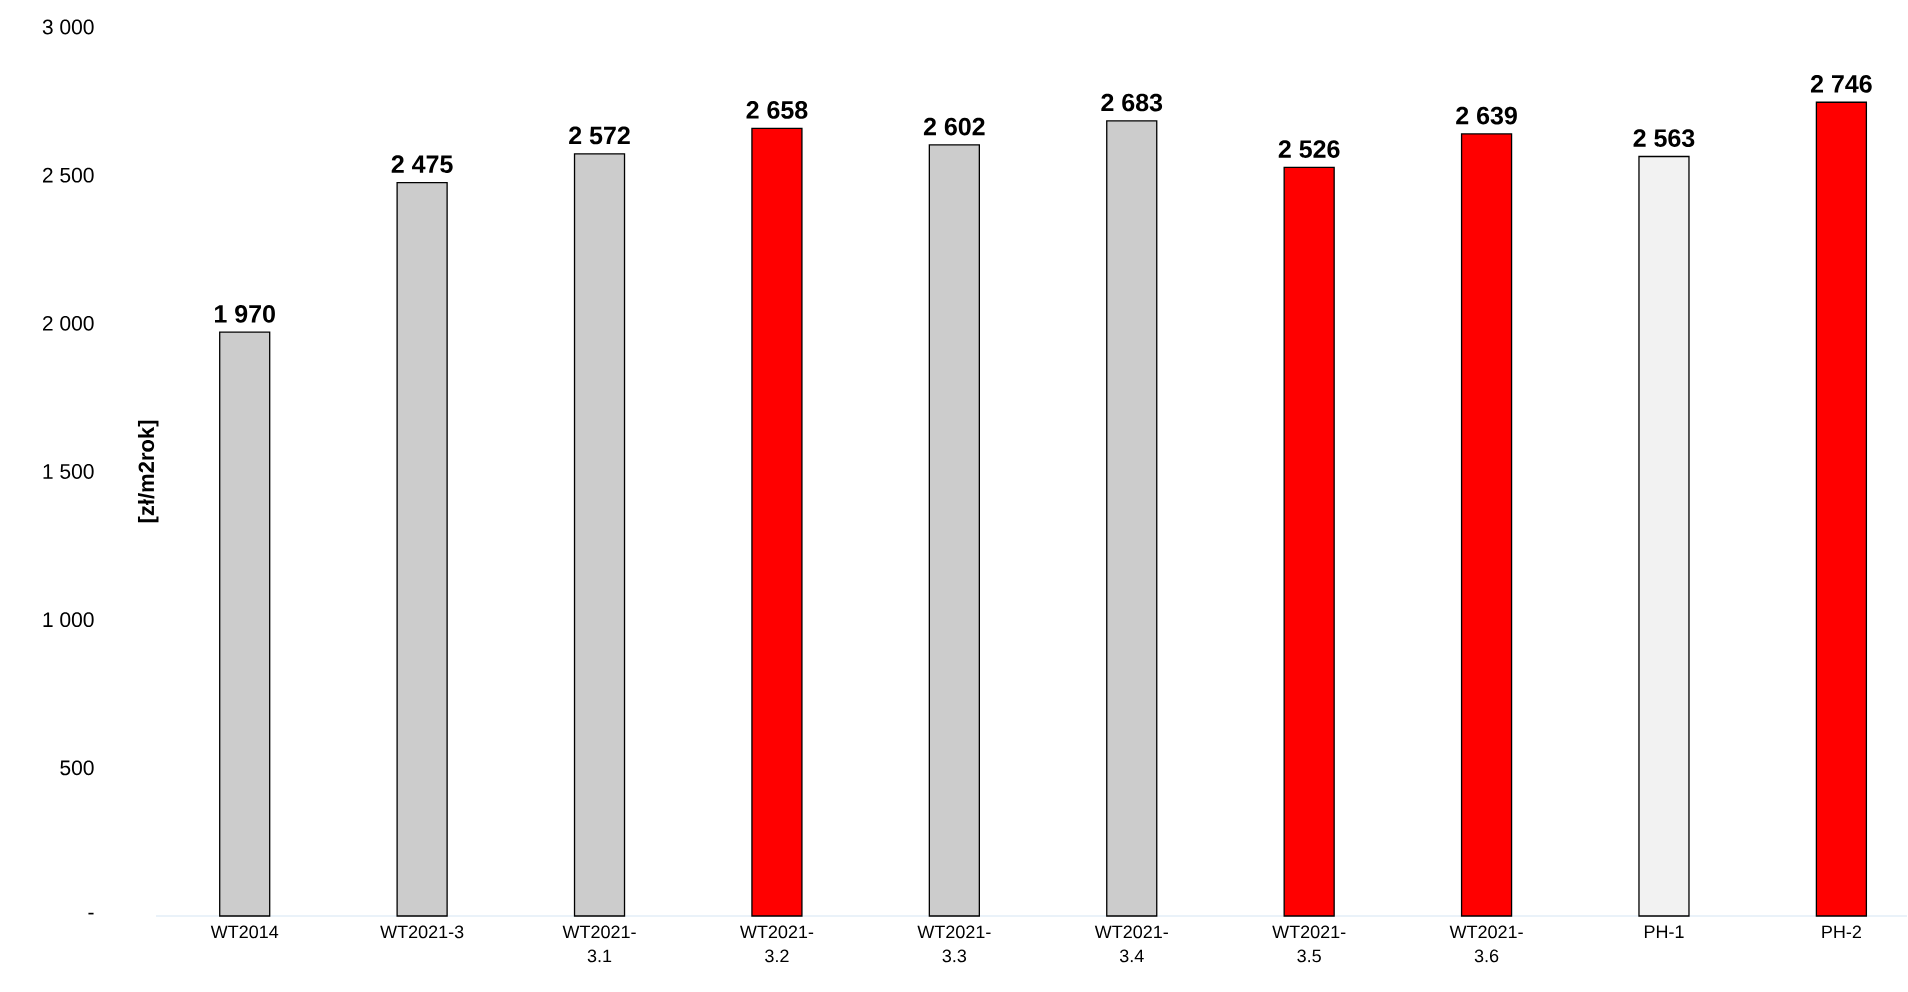 The height and width of the screenshot is (992, 1908). I want to click on data-label: 1 970, so click(245, 313).